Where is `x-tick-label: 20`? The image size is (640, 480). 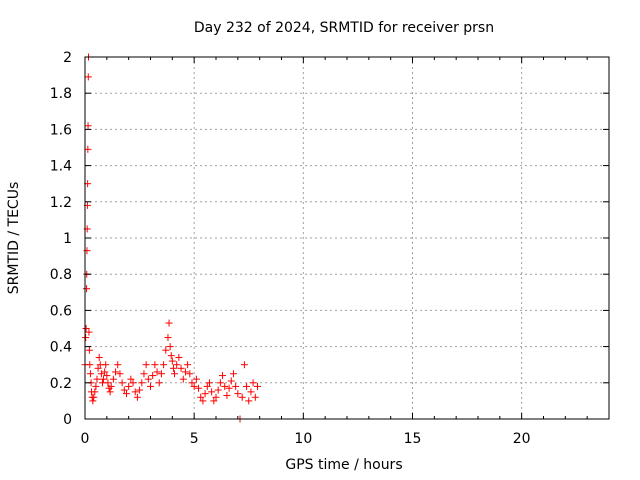
x-tick-label: 20 is located at coordinates (522, 439).